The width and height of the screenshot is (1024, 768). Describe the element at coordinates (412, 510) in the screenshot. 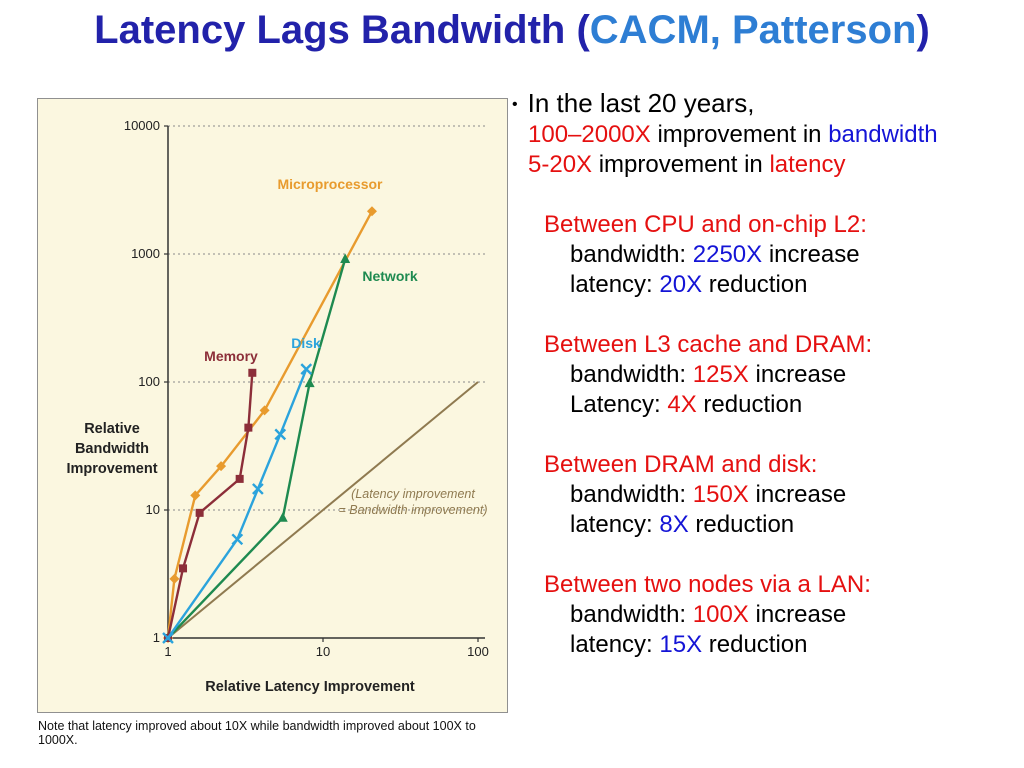

I see `svg-text: = Bandwidth improvement)` at that location.